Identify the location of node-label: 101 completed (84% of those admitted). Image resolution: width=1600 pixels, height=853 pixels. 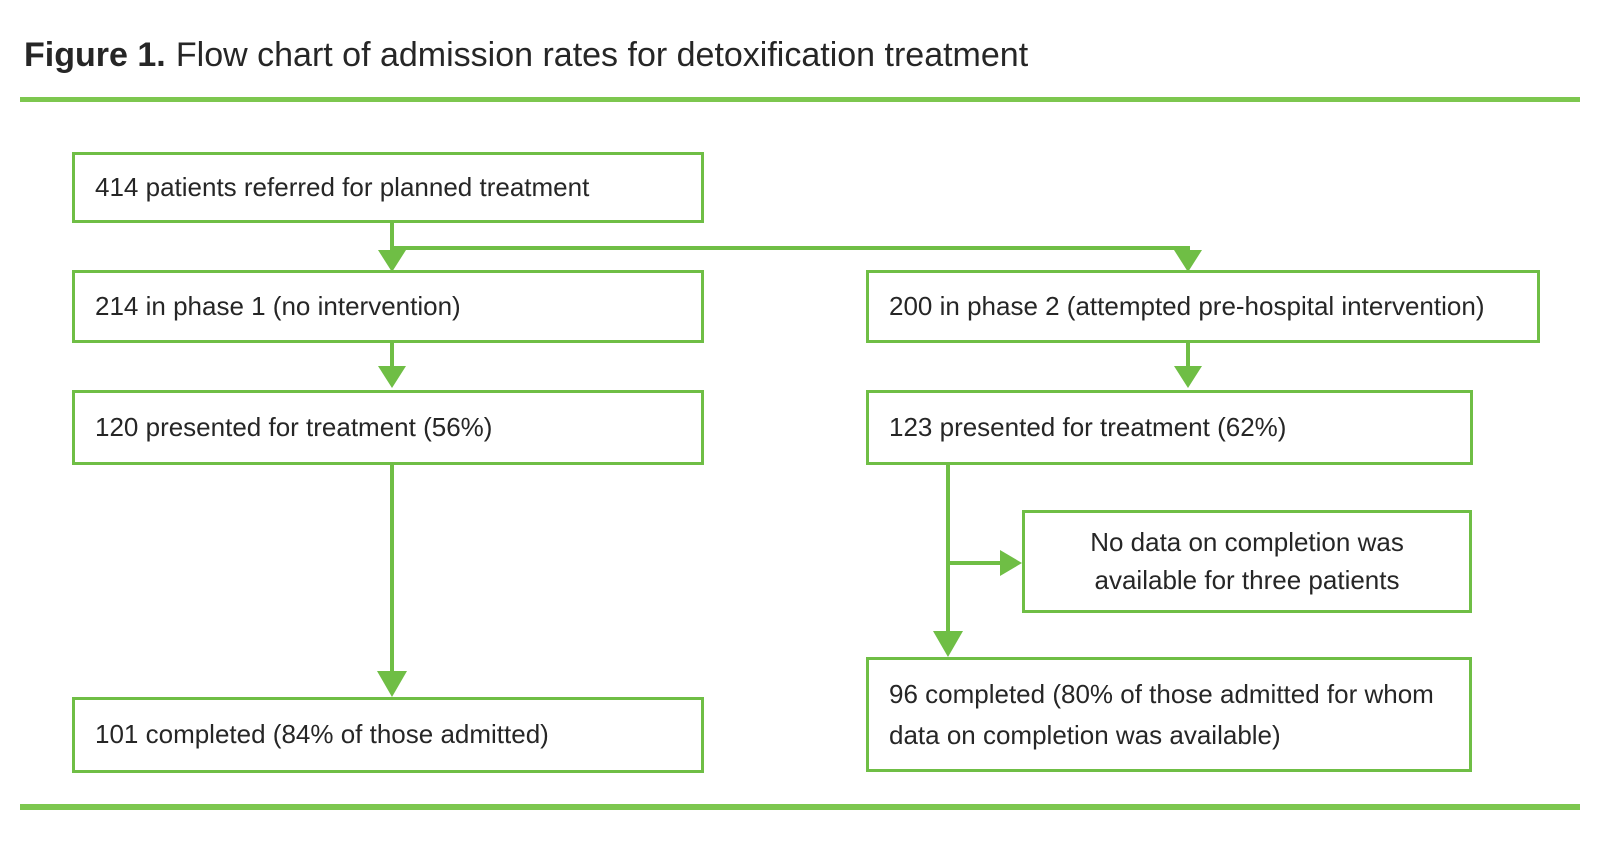
(322, 734).